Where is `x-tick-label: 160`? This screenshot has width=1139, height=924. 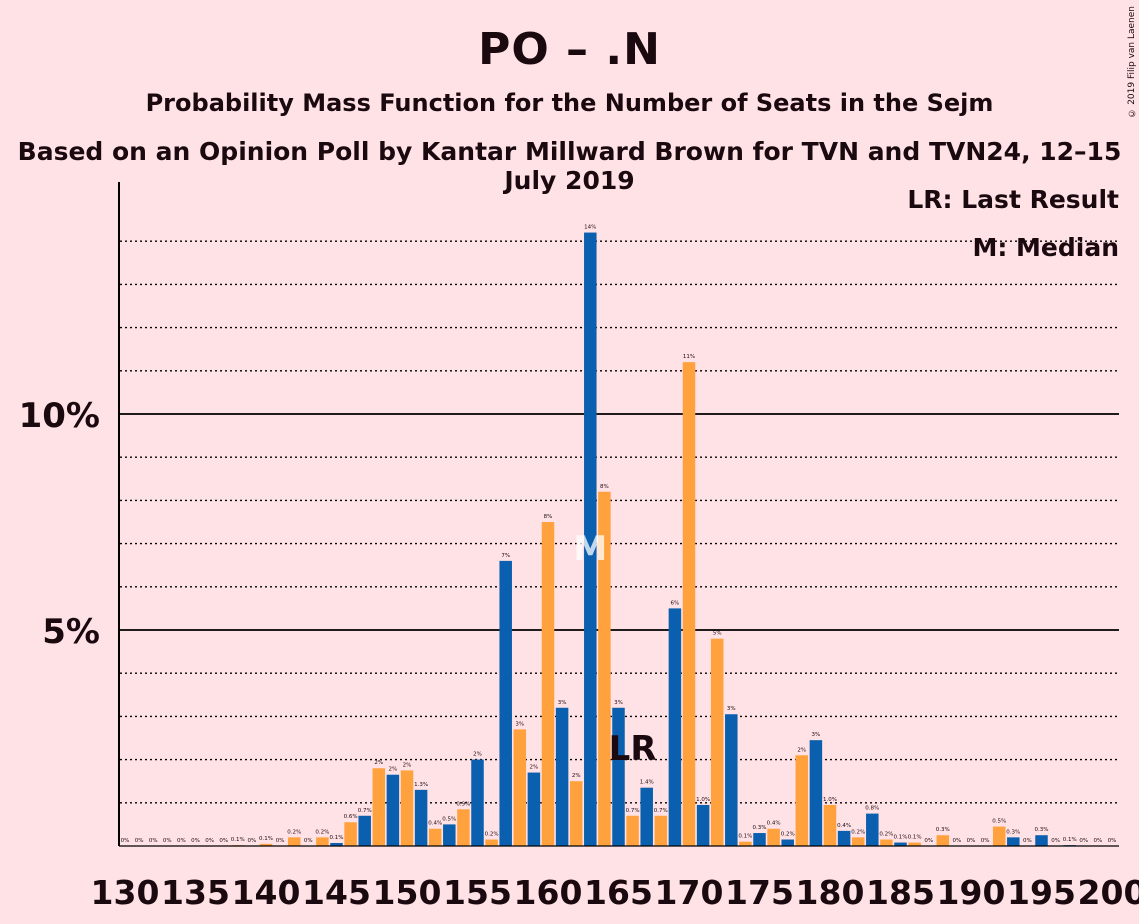 x-tick-label: 160 is located at coordinates (548, 892).